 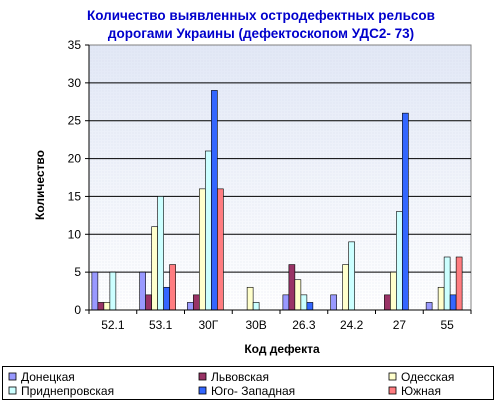 I want to click on x-axis-label: Код дефекта, so click(x=282, y=349).